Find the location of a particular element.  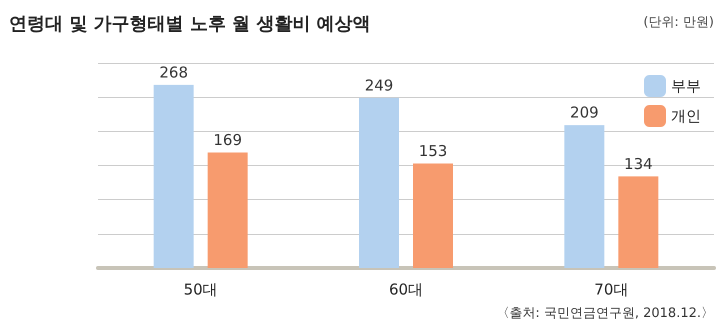

chart-title: 연령대 및 가구형태별 노후 월 생활비 예상액 is located at coordinates (190, 24).